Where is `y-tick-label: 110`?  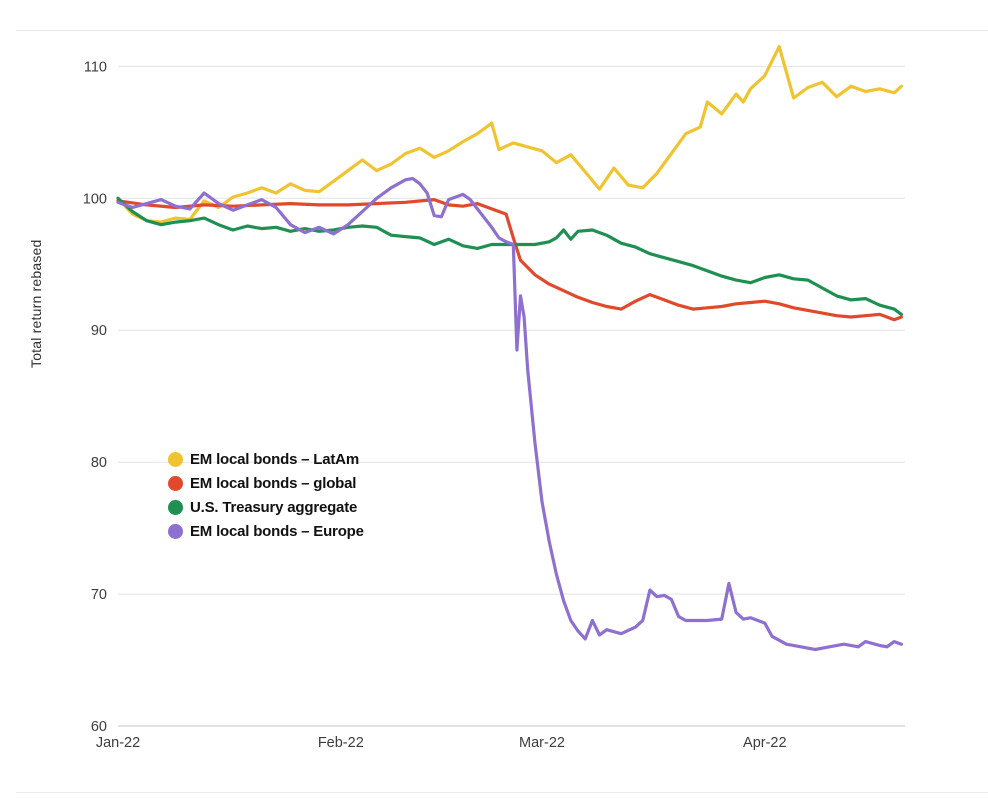
y-tick-label: 110 is located at coordinates (95, 67).